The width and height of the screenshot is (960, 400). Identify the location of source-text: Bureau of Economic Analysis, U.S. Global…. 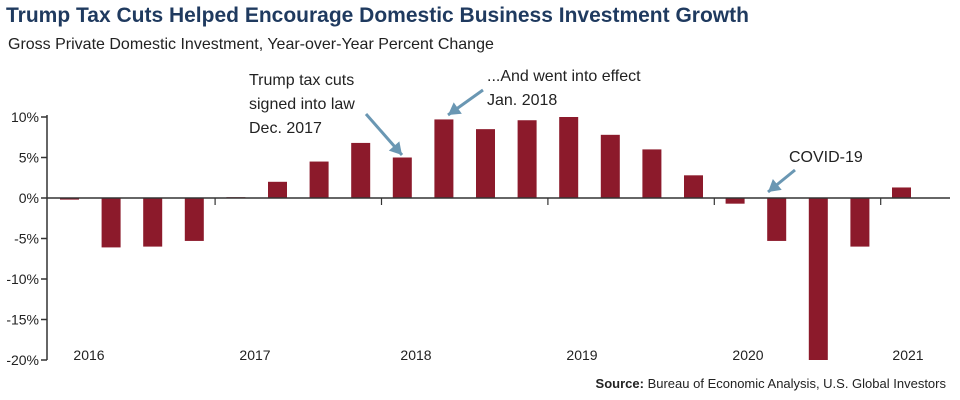
(796, 383).